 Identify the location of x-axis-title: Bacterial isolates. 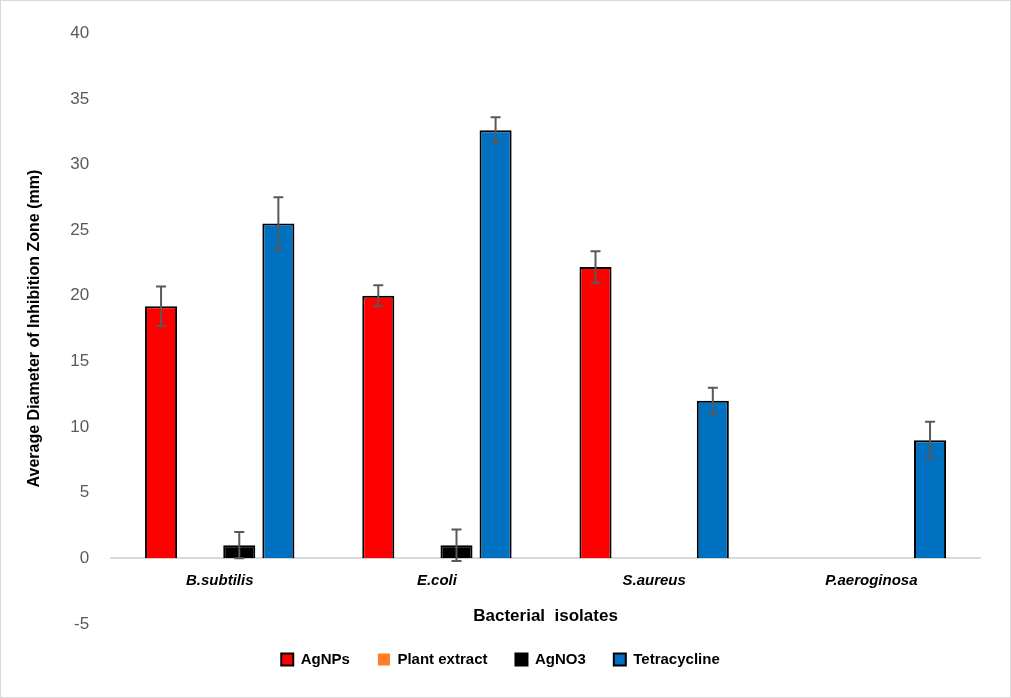
(545, 616).